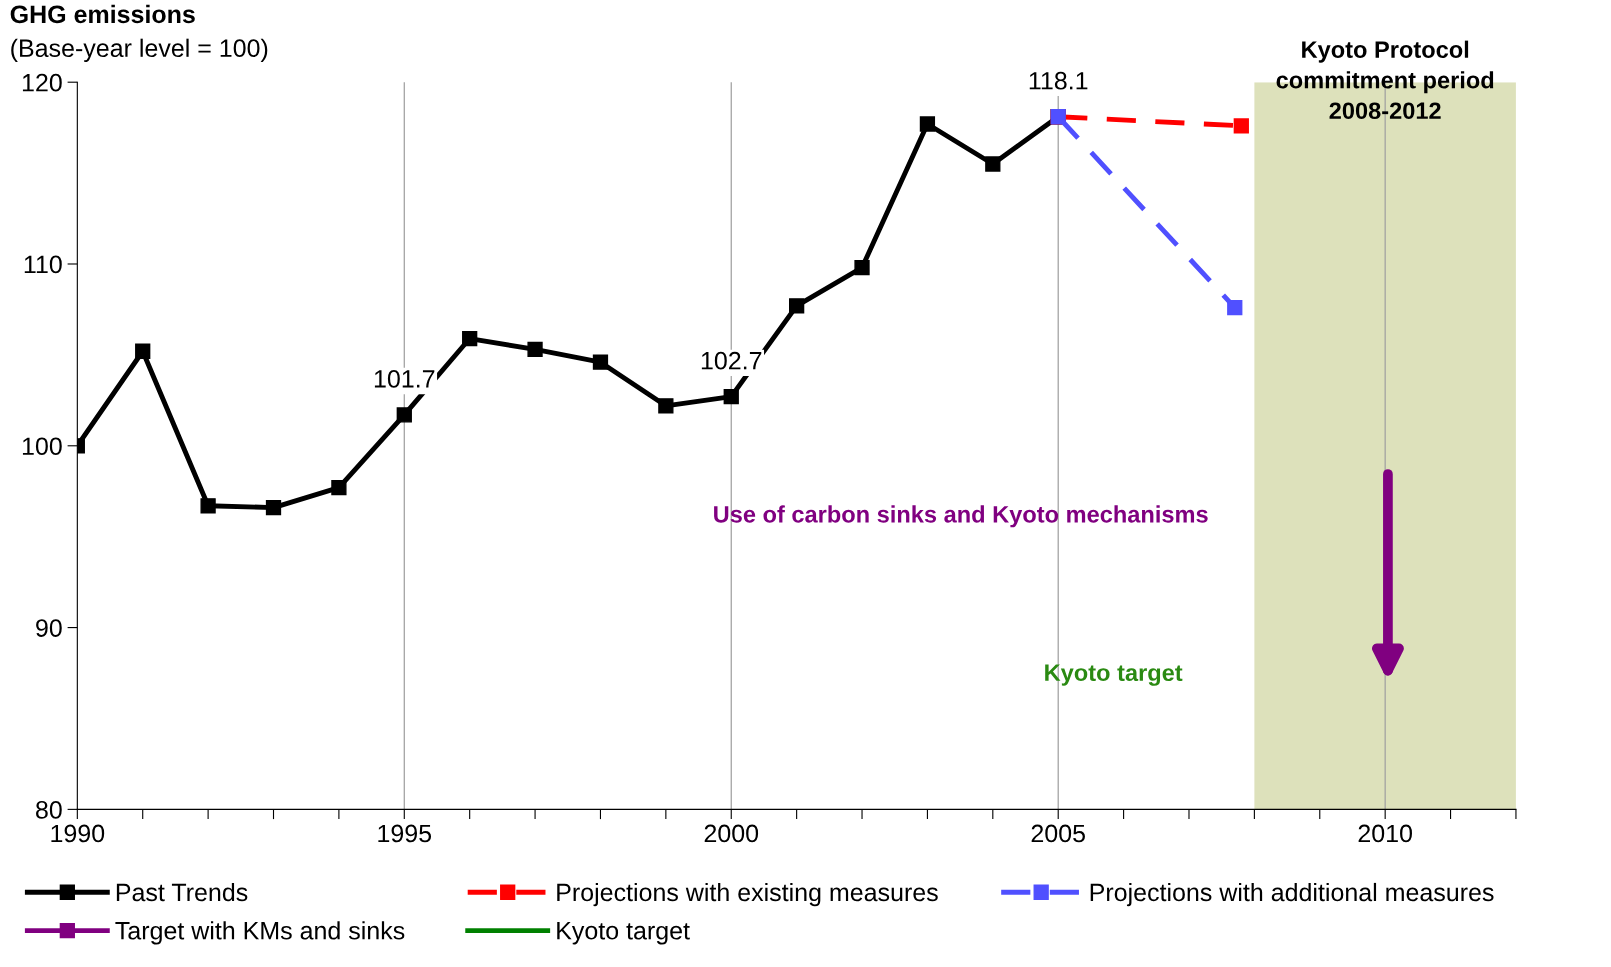 The width and height of the screenshot is (1611, 967). I want to click on legend-label: Projections with additional measures, so click(1292, 894).